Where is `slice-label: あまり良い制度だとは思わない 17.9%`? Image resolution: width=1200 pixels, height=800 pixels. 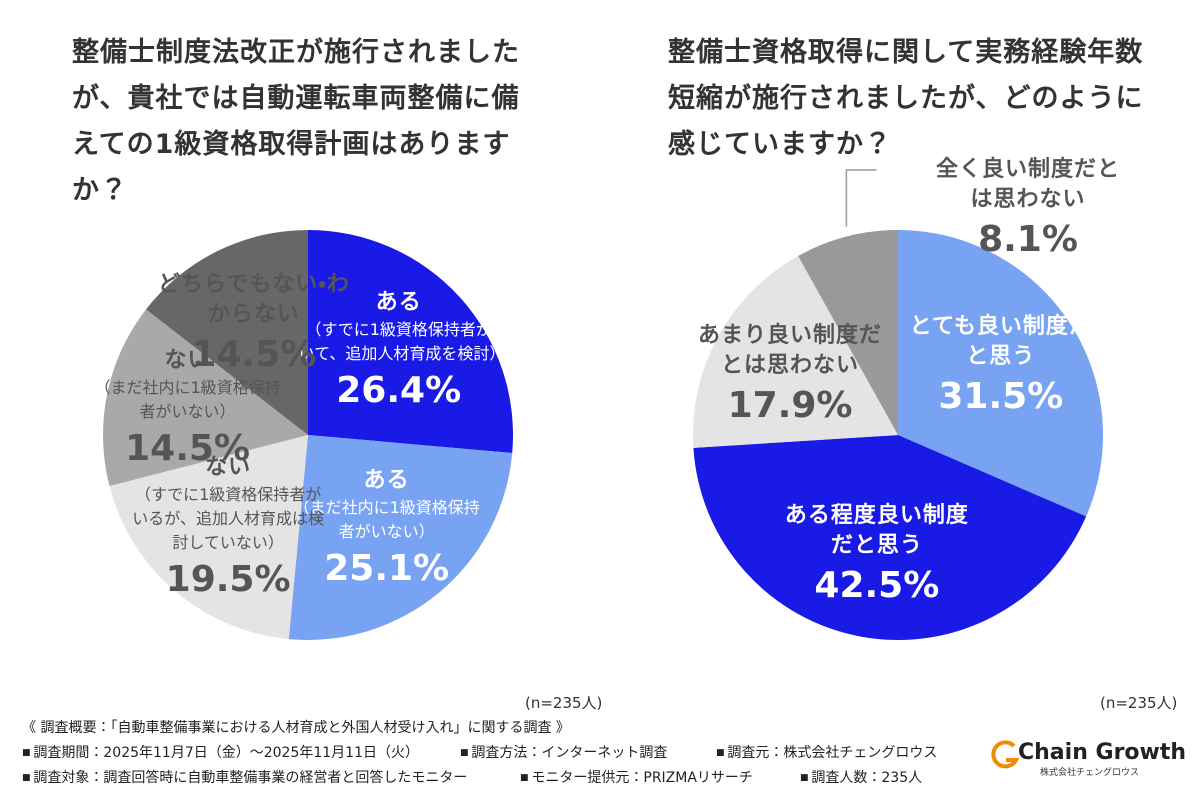 slice-label: あまり良い制度だとは思わない 17.9% is located at coordinates (790, 376).